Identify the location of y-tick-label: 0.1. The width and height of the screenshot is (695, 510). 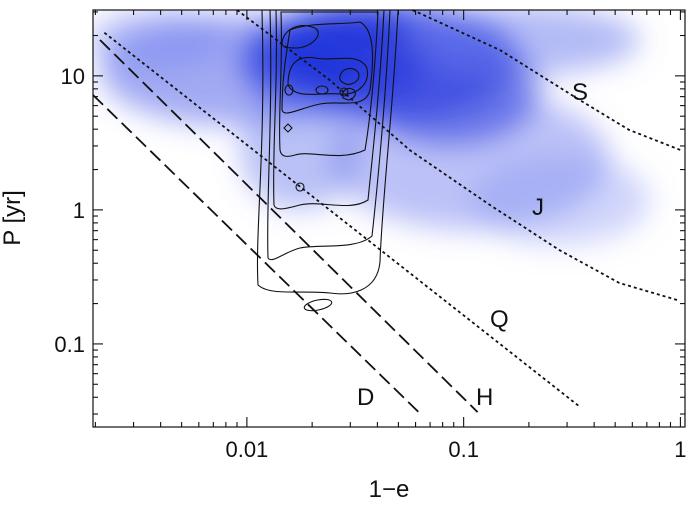
(69, 344).